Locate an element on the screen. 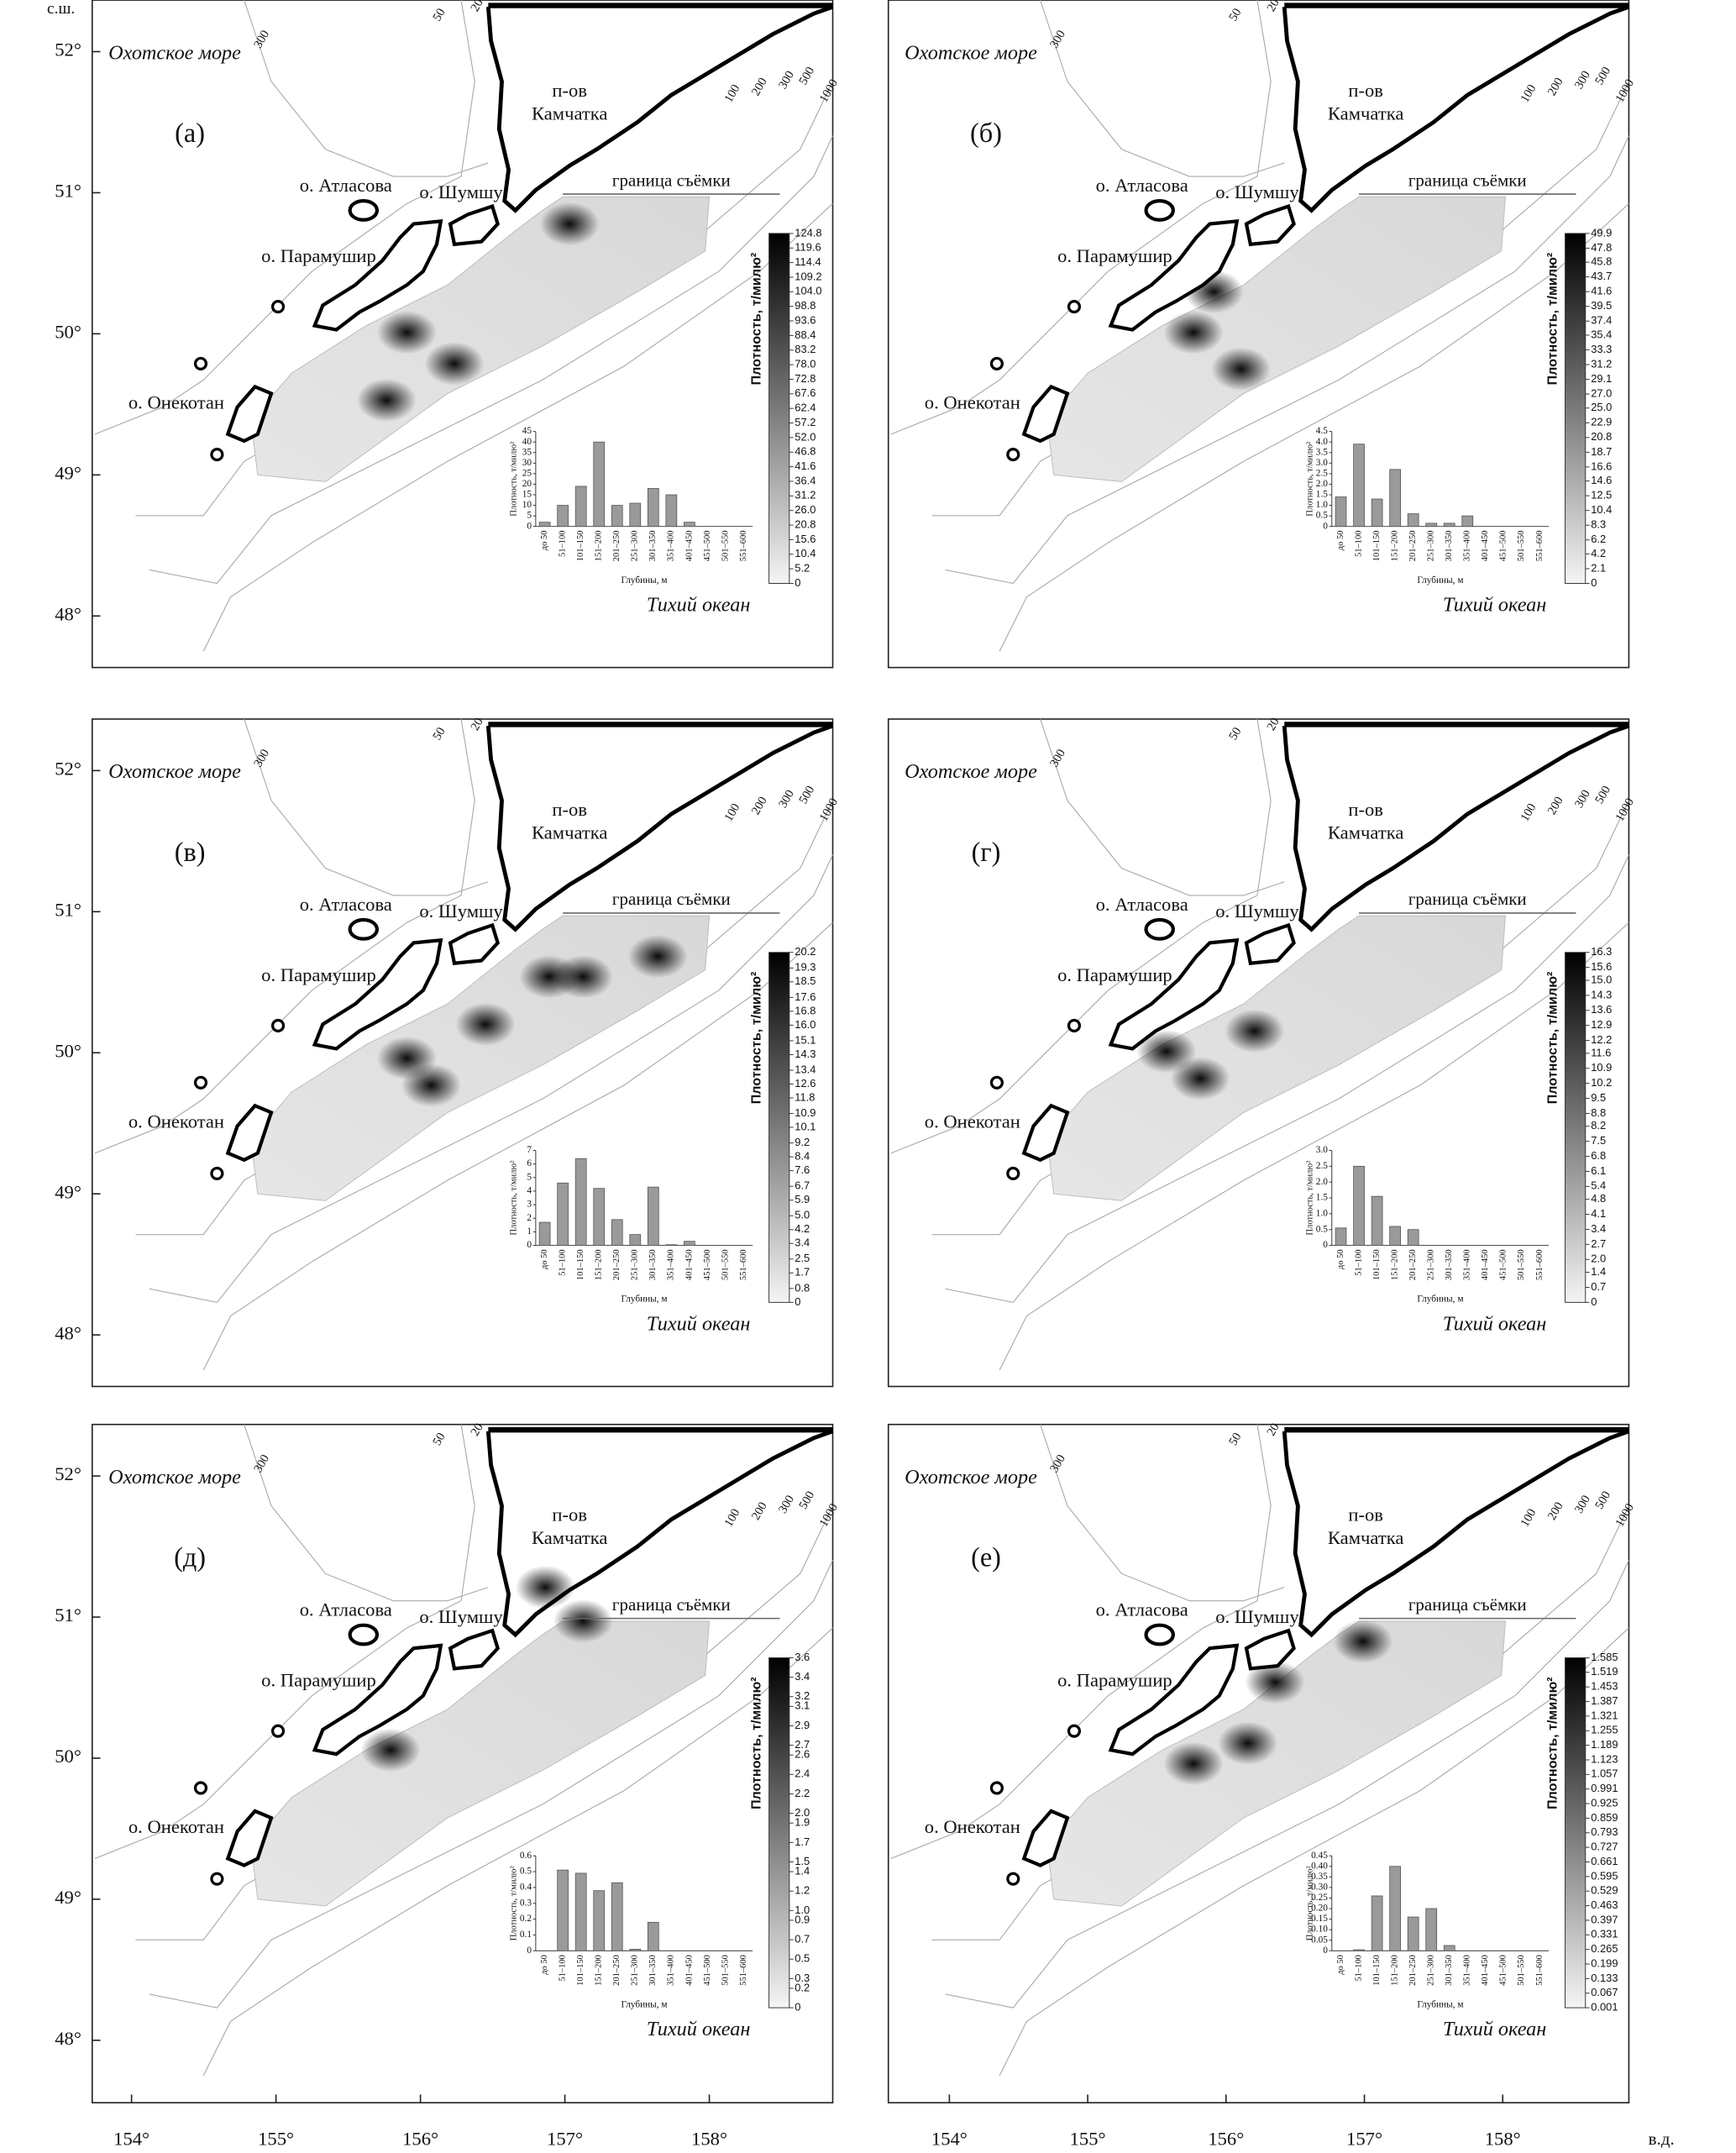 The height and width of the screenshot is (2153, 1736). x-tick-label: 551–600 is located at coordinates (743, 546).